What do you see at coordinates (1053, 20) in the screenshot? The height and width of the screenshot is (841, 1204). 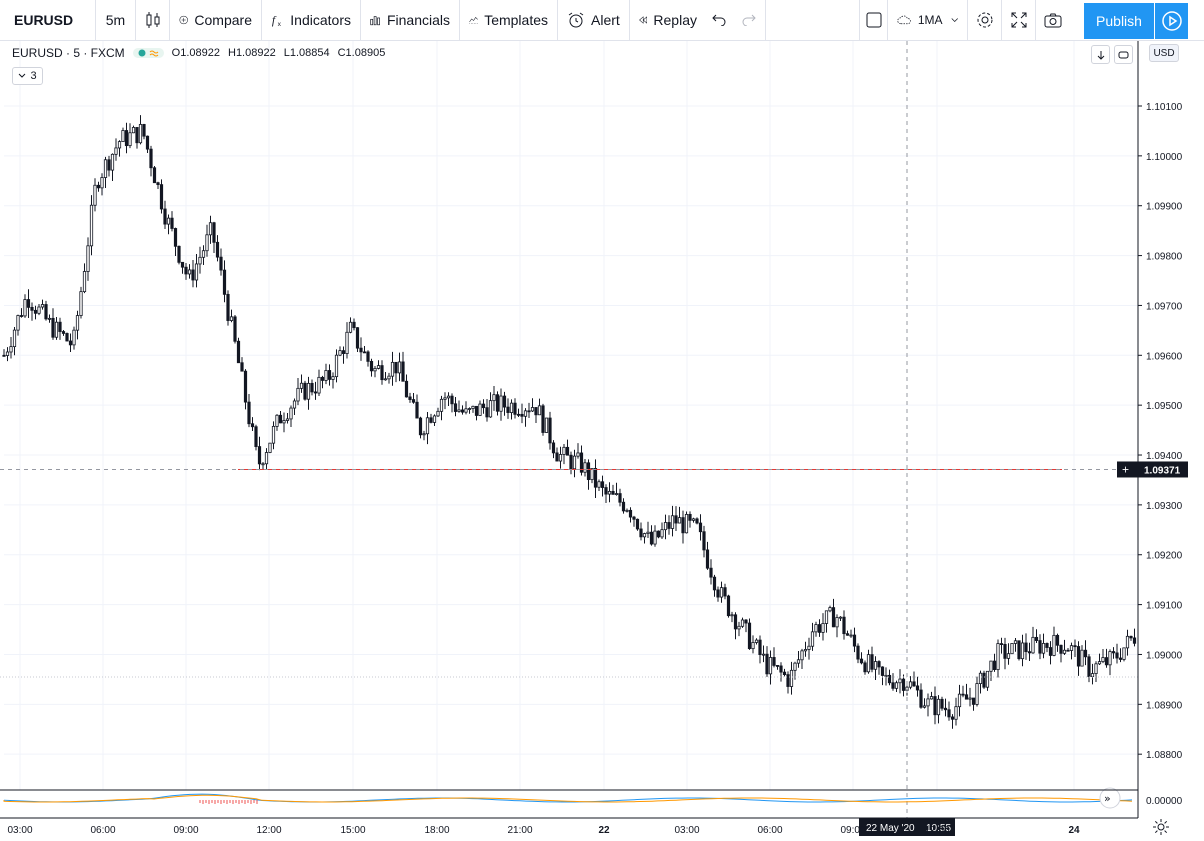 I see `snapshot-button` at bounding box center [1053, 20].